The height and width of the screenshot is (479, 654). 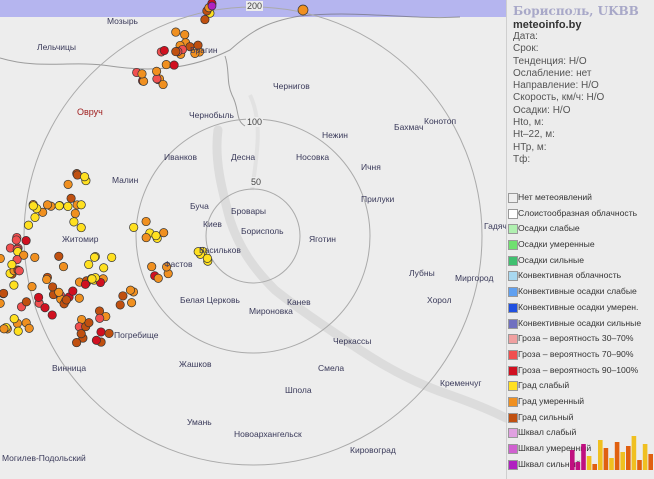 I want to click on city-label: Канев, so click(x=299, y=302).